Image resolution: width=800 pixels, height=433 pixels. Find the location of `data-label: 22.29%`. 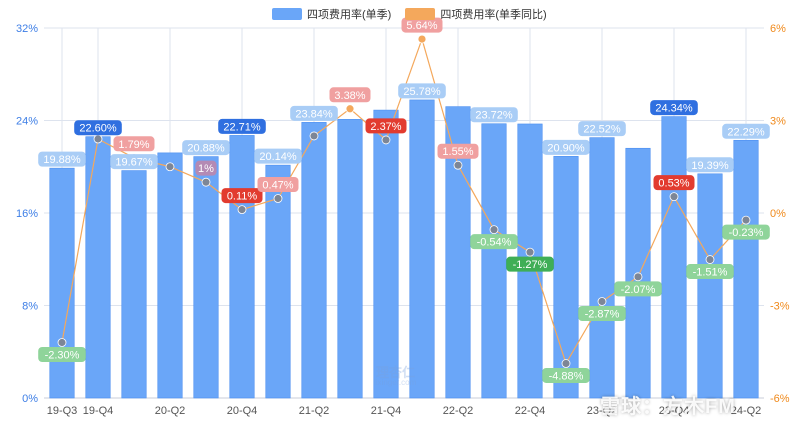

data-label: 22.29% is located at coordinates (746, 132).